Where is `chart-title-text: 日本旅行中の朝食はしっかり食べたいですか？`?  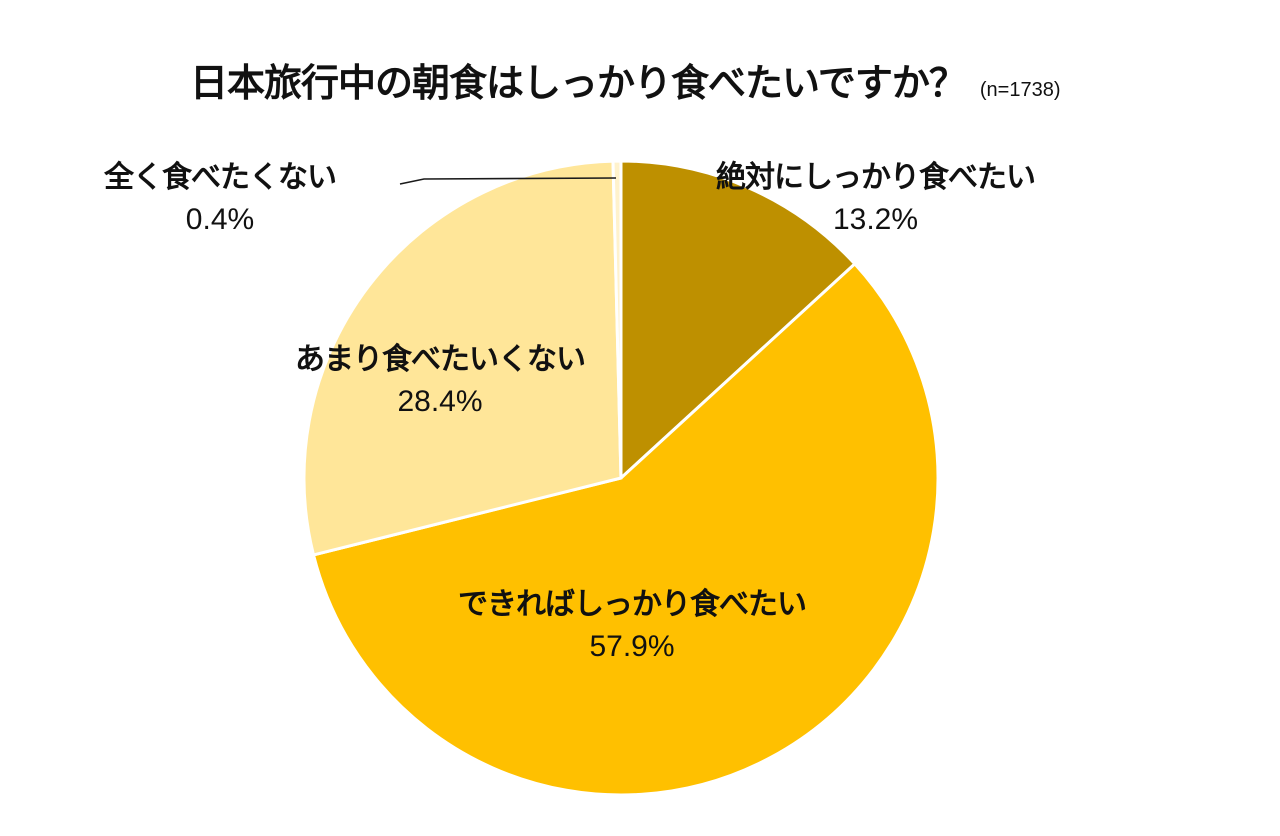 chart-title-text: 日本旅行中の朝食はしっかり食べたいですか？ is located at coordinates (578, 83).